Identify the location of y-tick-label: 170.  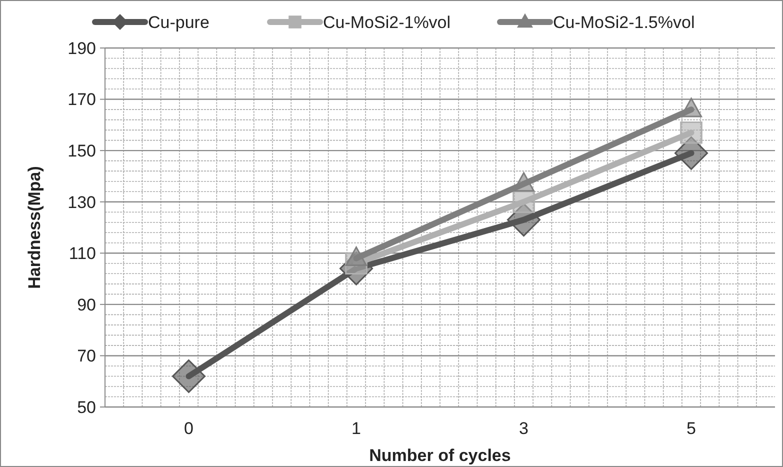
(82, 100).